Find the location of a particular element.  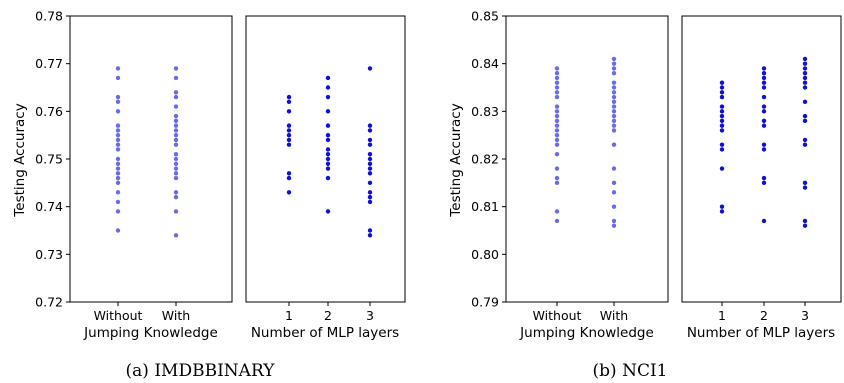

y-tick-label: 0.74 is located at coordinates (49, 206).